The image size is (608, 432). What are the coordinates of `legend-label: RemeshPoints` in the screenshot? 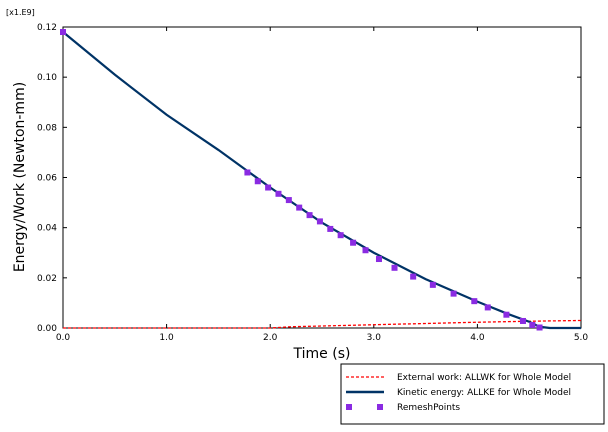 It's located at (428, 408).